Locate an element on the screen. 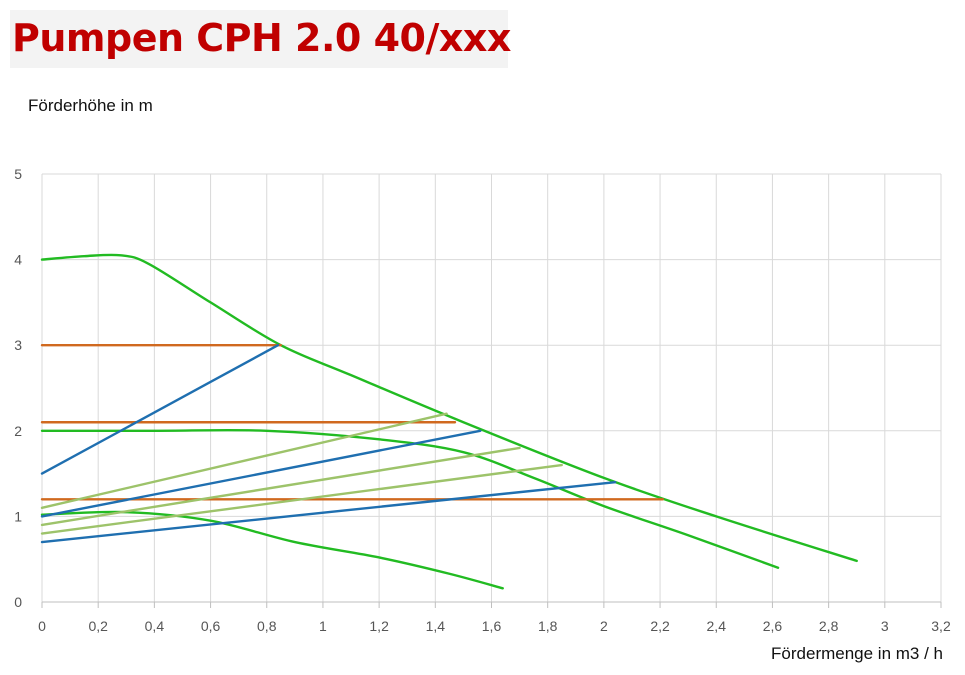 The image size is (965, 675). chart-title: Pumpen CPH 2.0 40/xxx is located at coordinates (261, 38).